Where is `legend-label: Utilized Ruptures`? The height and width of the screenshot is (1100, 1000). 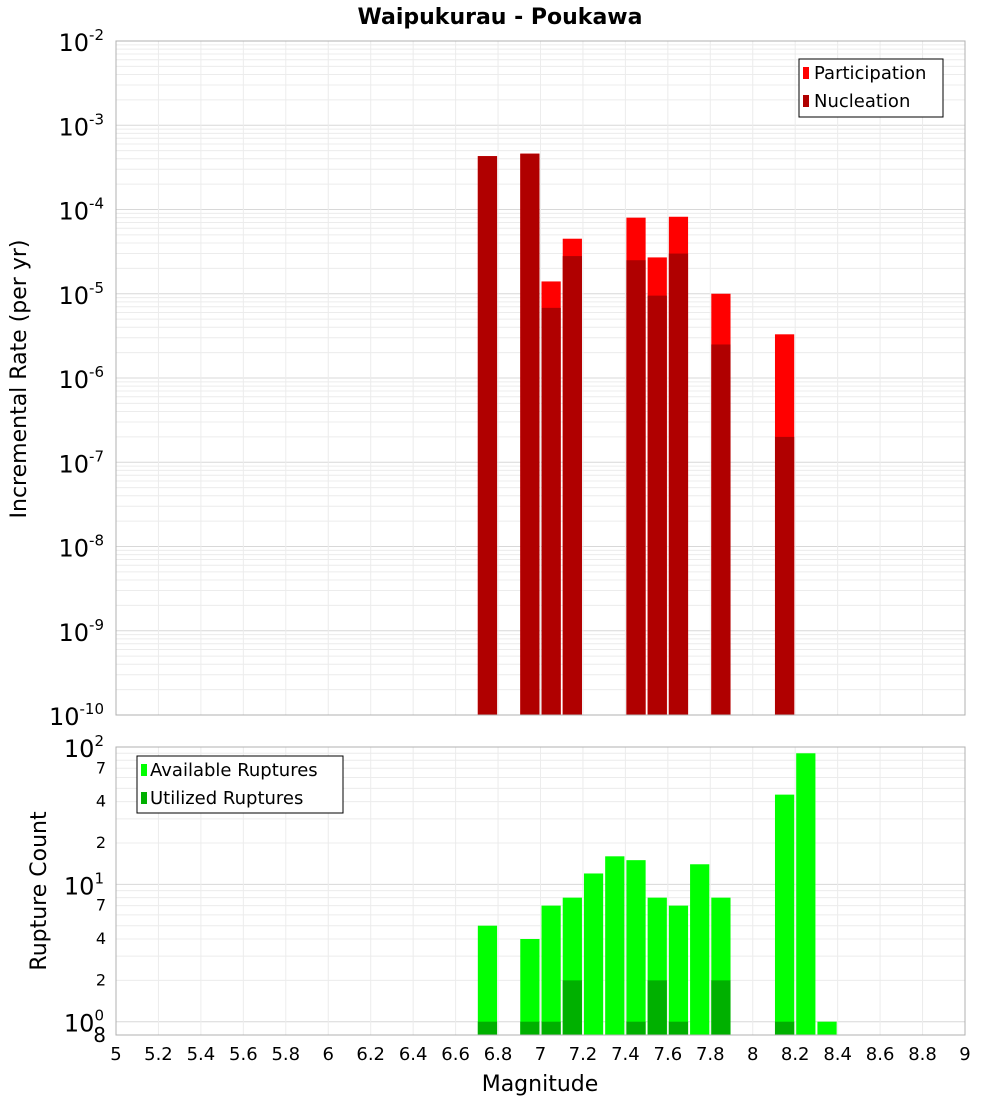
legend-label: Utilized Ruptures is located at coordinates (226, 798).